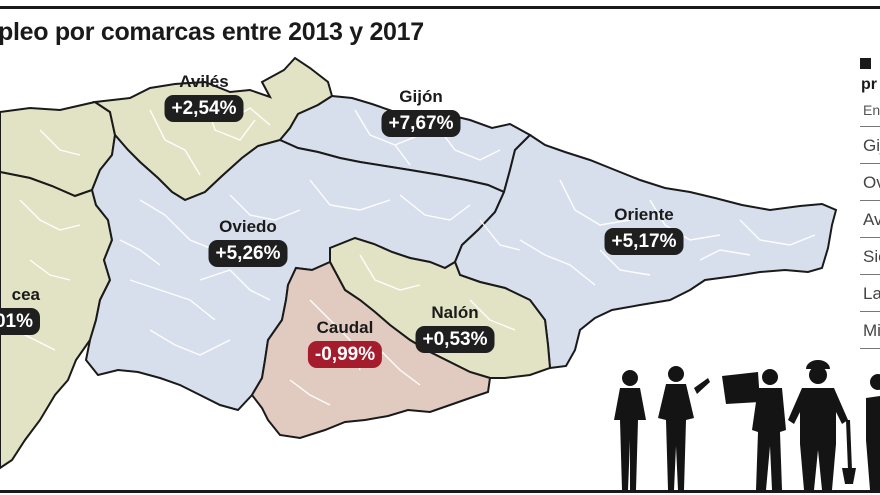 The image size is (880, 495). What do you see at coordinates (212, 32) in the screenshot?
I see `map-title: pleo por comarcas entre 2013 y 2017` at bounding box center [212, 32].